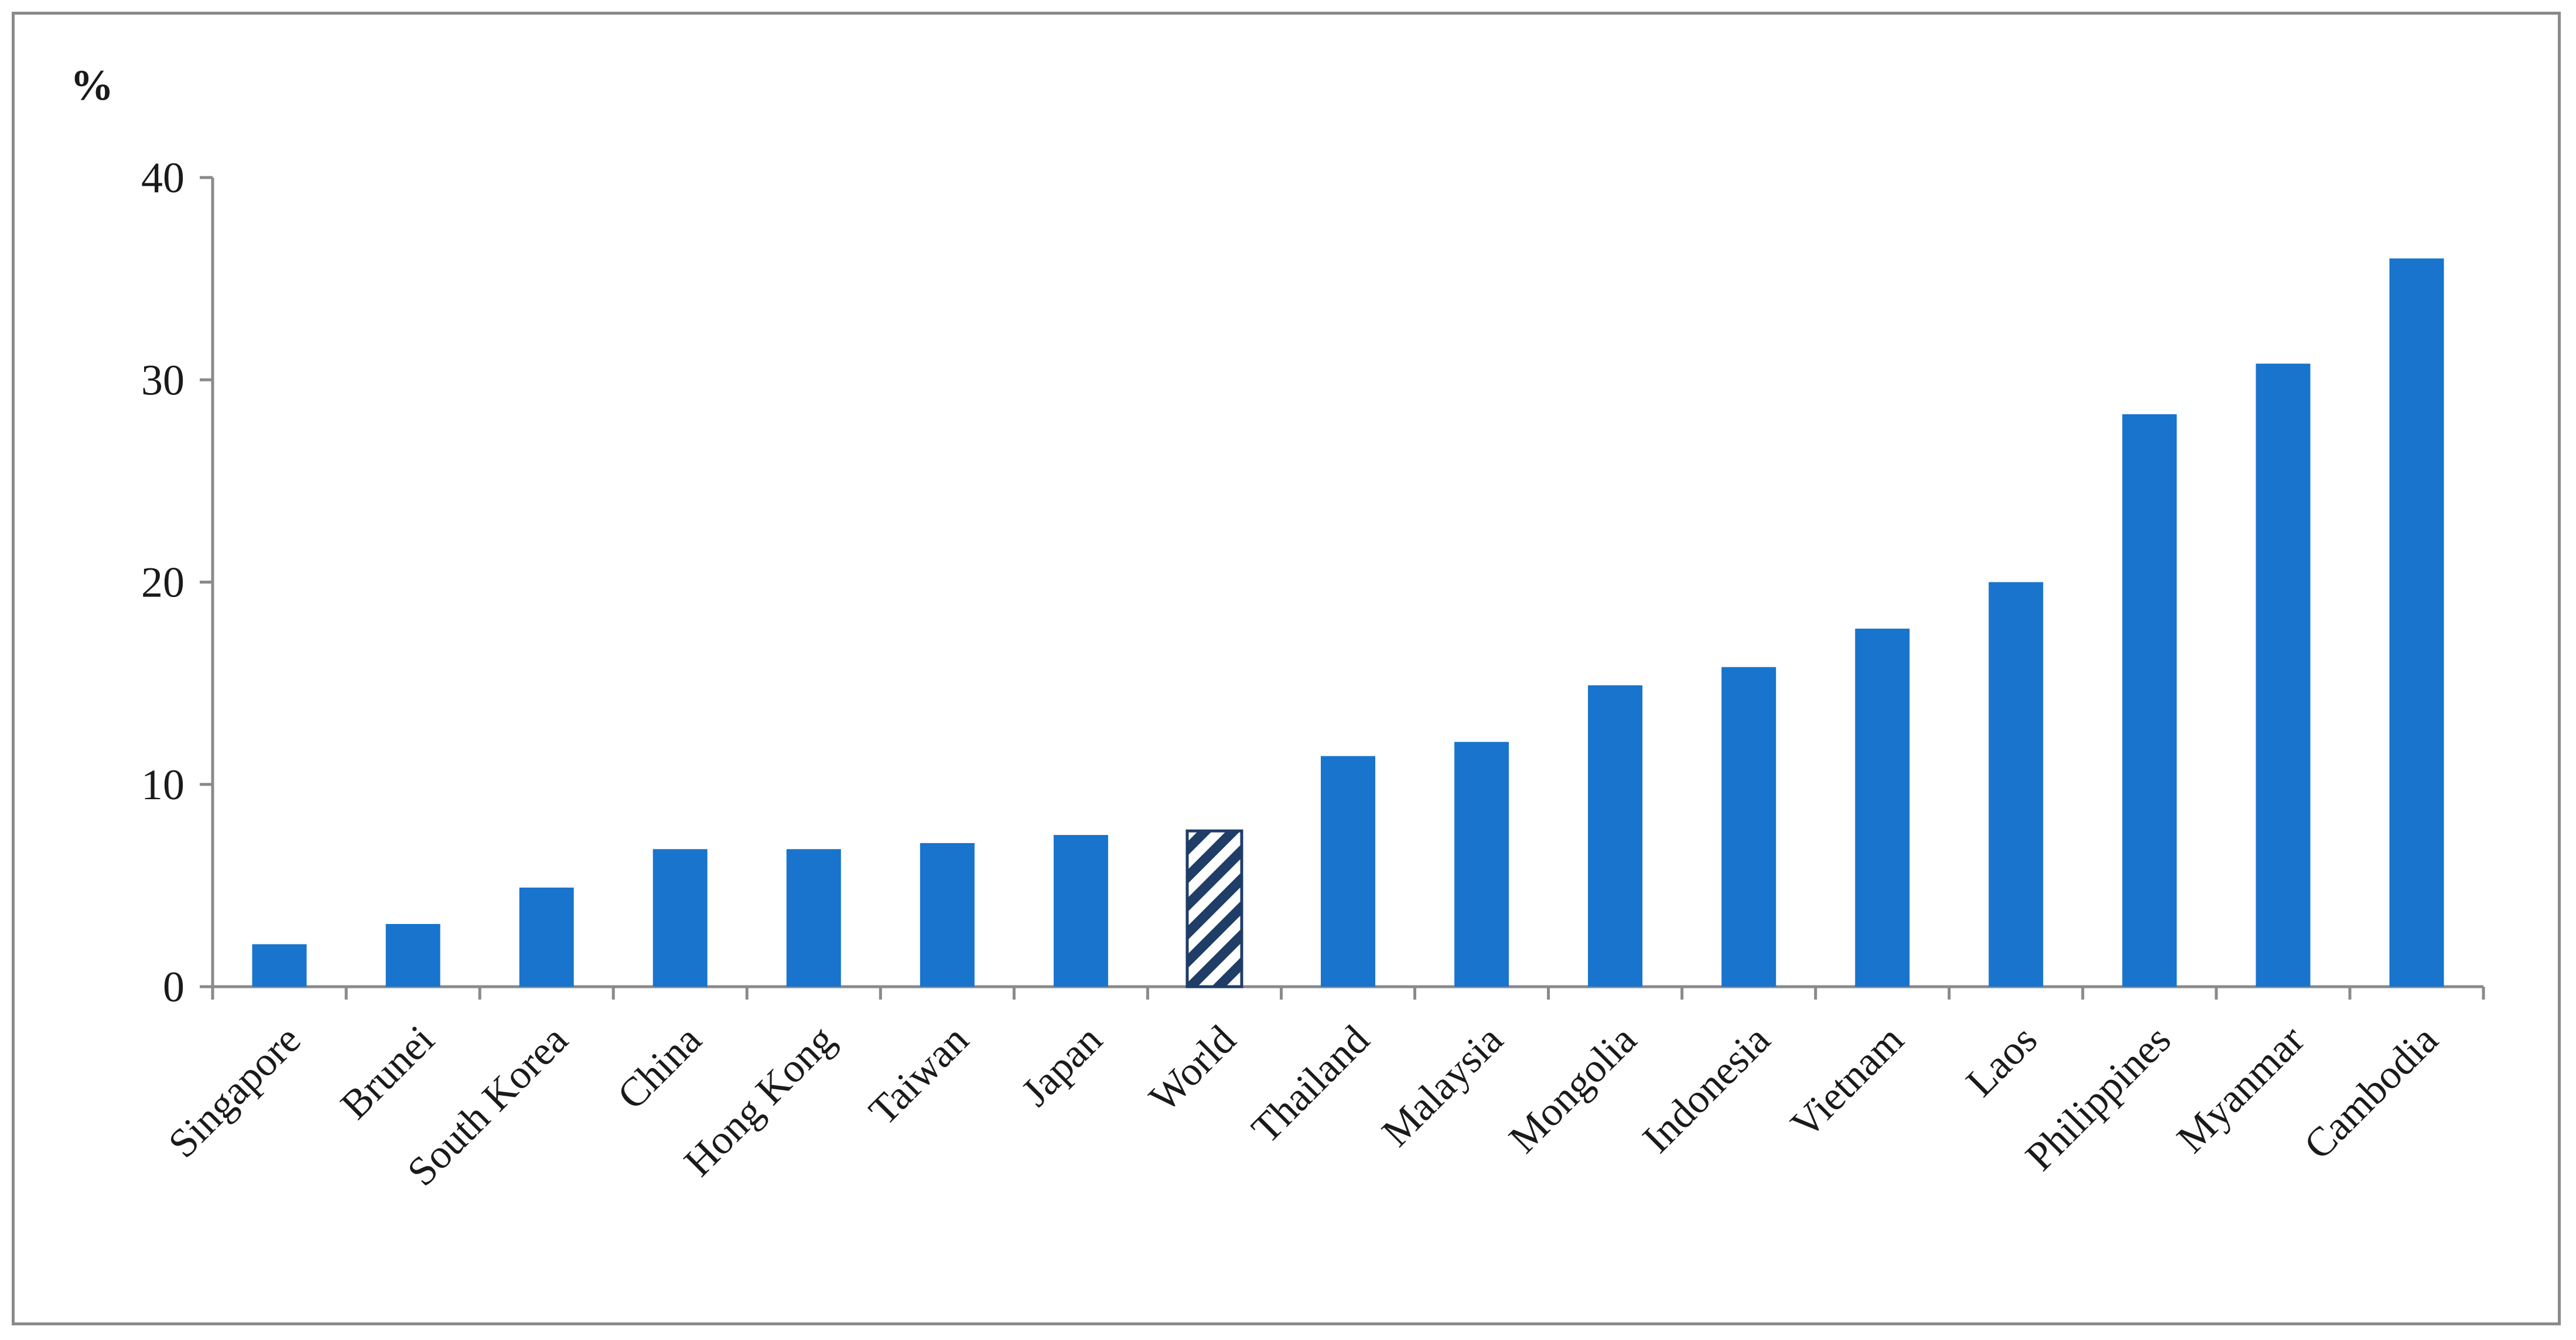  Describe the element at coordinates (1706, 1089) in the screenshot. I see `x-label-indonesia: Indonesia` at that location.